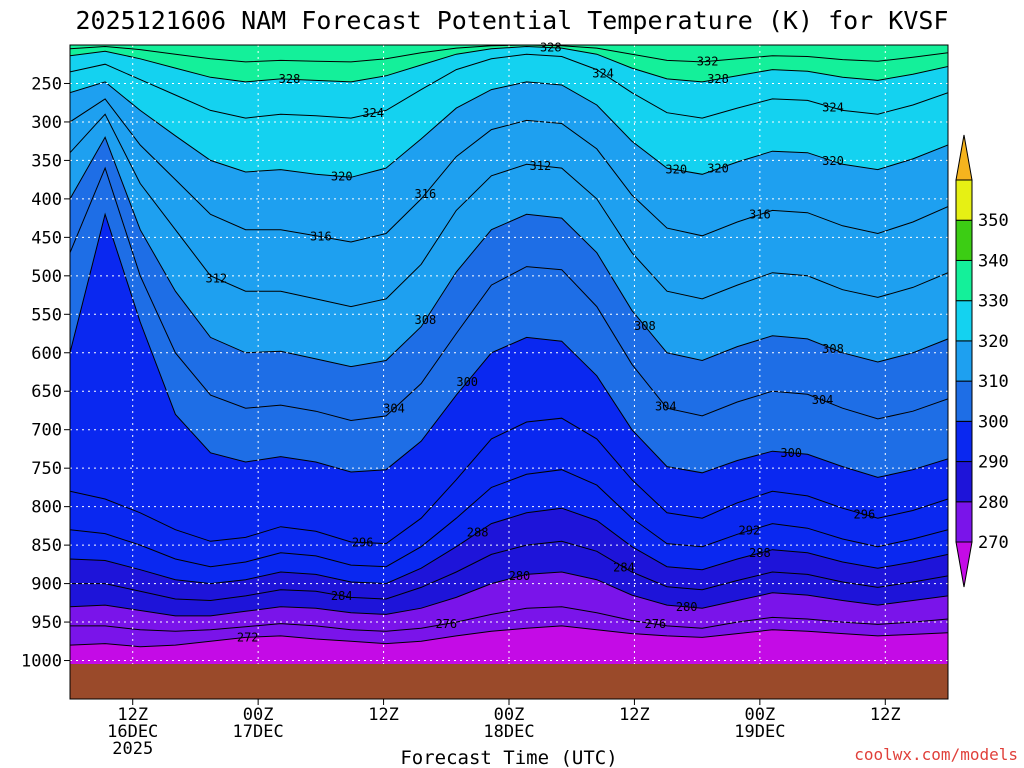  What do you see at coordinates (759, 732) in the screenshot?
I see `x-tick-label: 19DEC` at bounding box center [759, 732].